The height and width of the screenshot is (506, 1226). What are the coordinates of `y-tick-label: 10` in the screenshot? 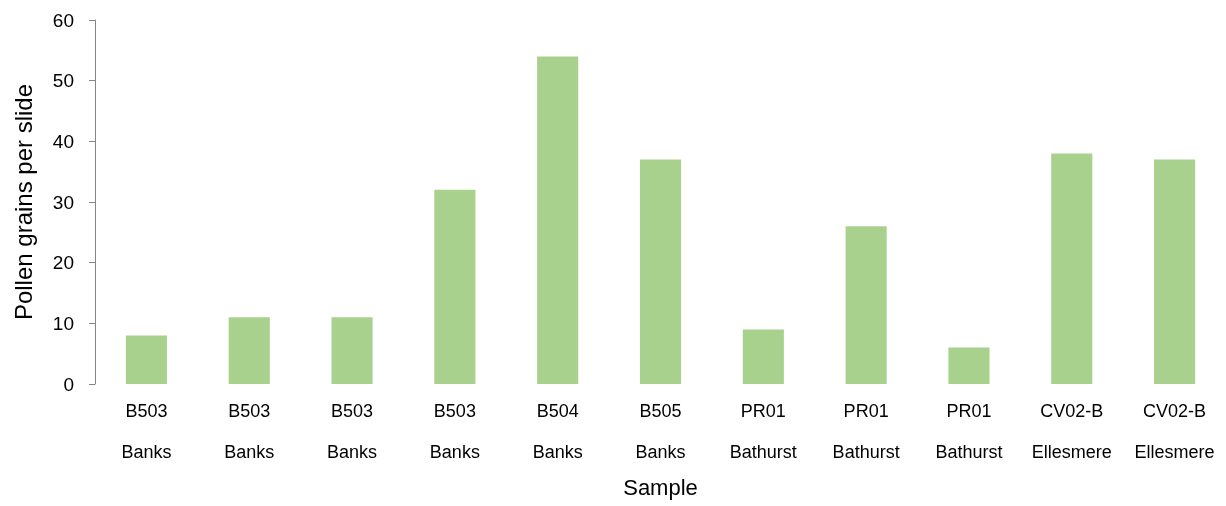 It's located at (63, 323).